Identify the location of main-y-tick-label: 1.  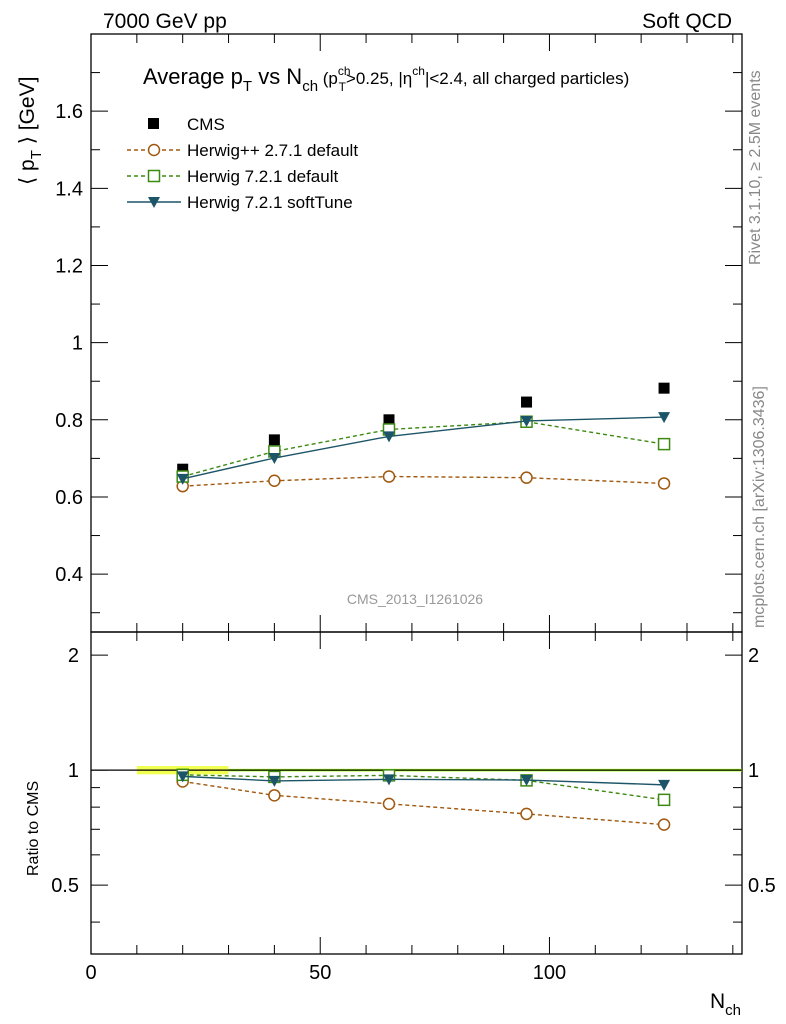
(77, 344).